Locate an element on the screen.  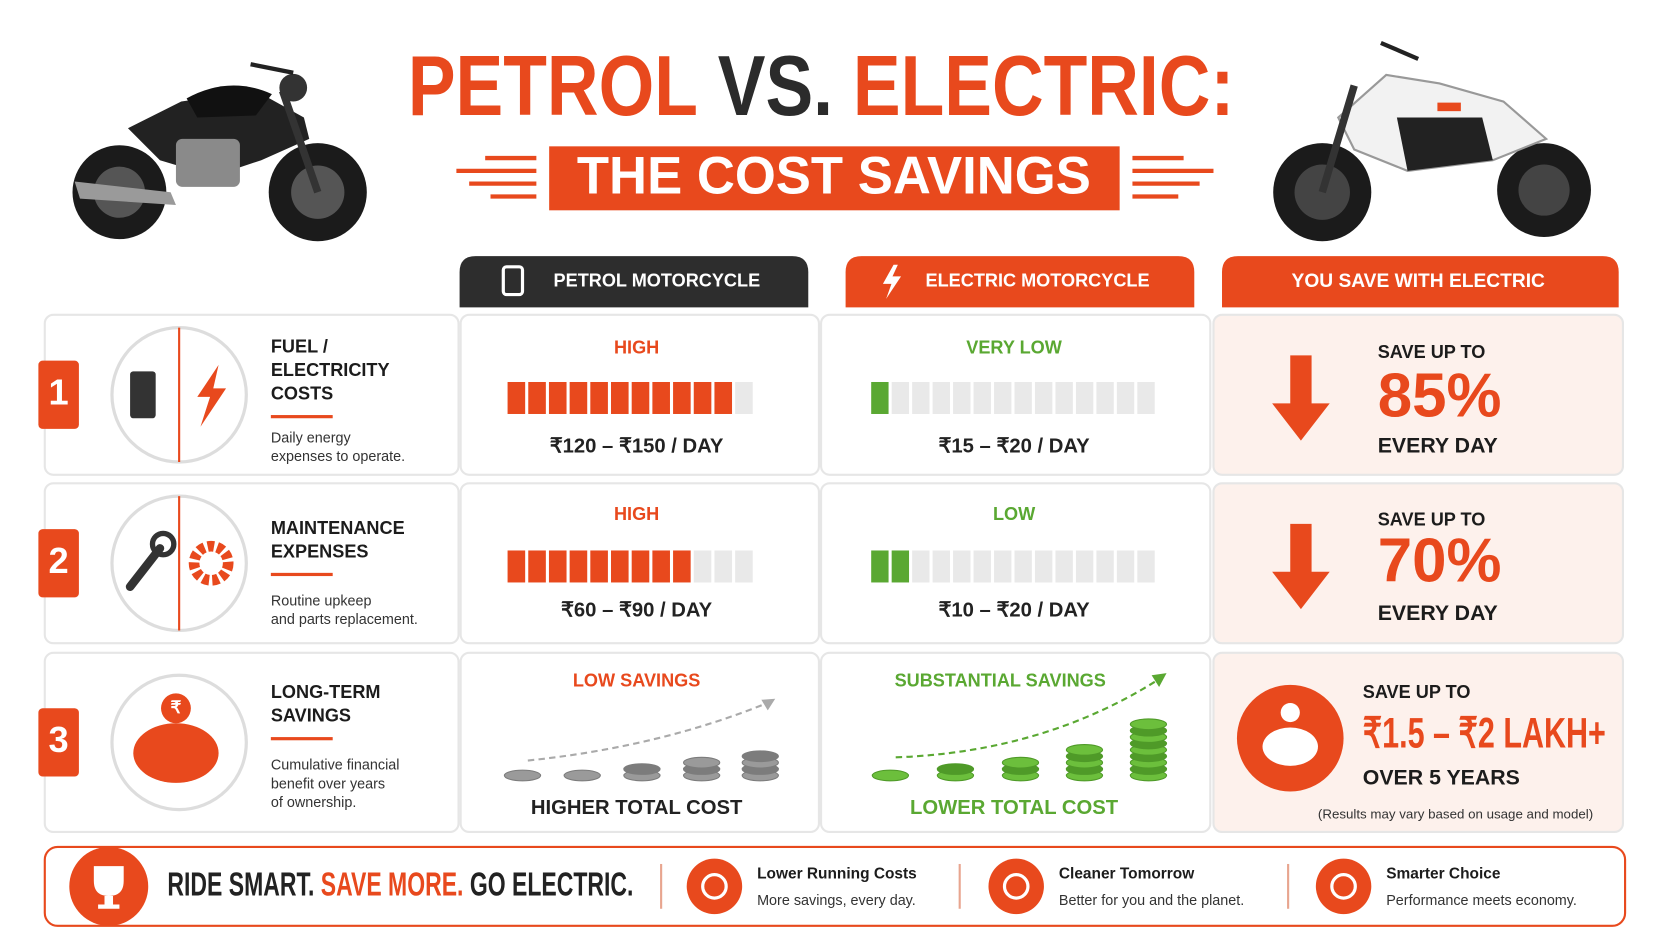
bolt-icon is located at coordinates (212, 395).